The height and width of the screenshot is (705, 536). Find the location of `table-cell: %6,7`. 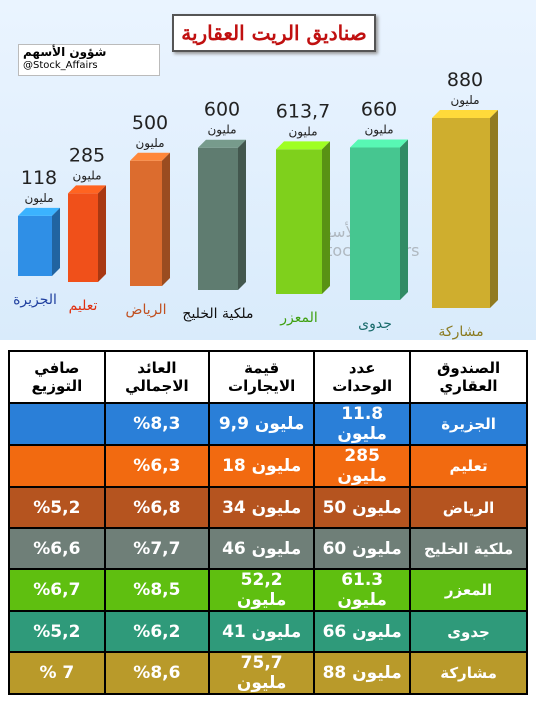

table-cell: %6,7 is located at coordinates (57, 590).